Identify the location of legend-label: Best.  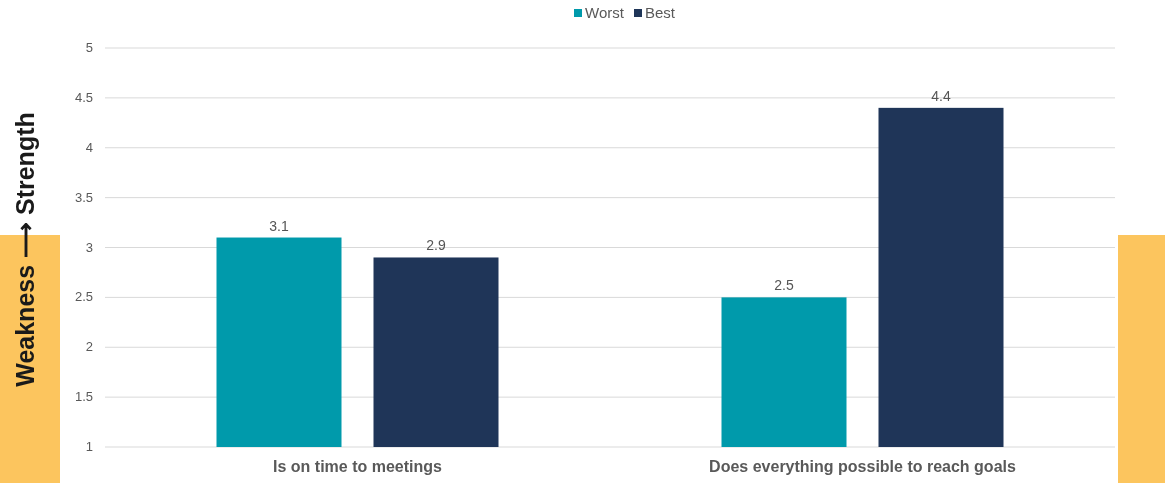
(660, 12).